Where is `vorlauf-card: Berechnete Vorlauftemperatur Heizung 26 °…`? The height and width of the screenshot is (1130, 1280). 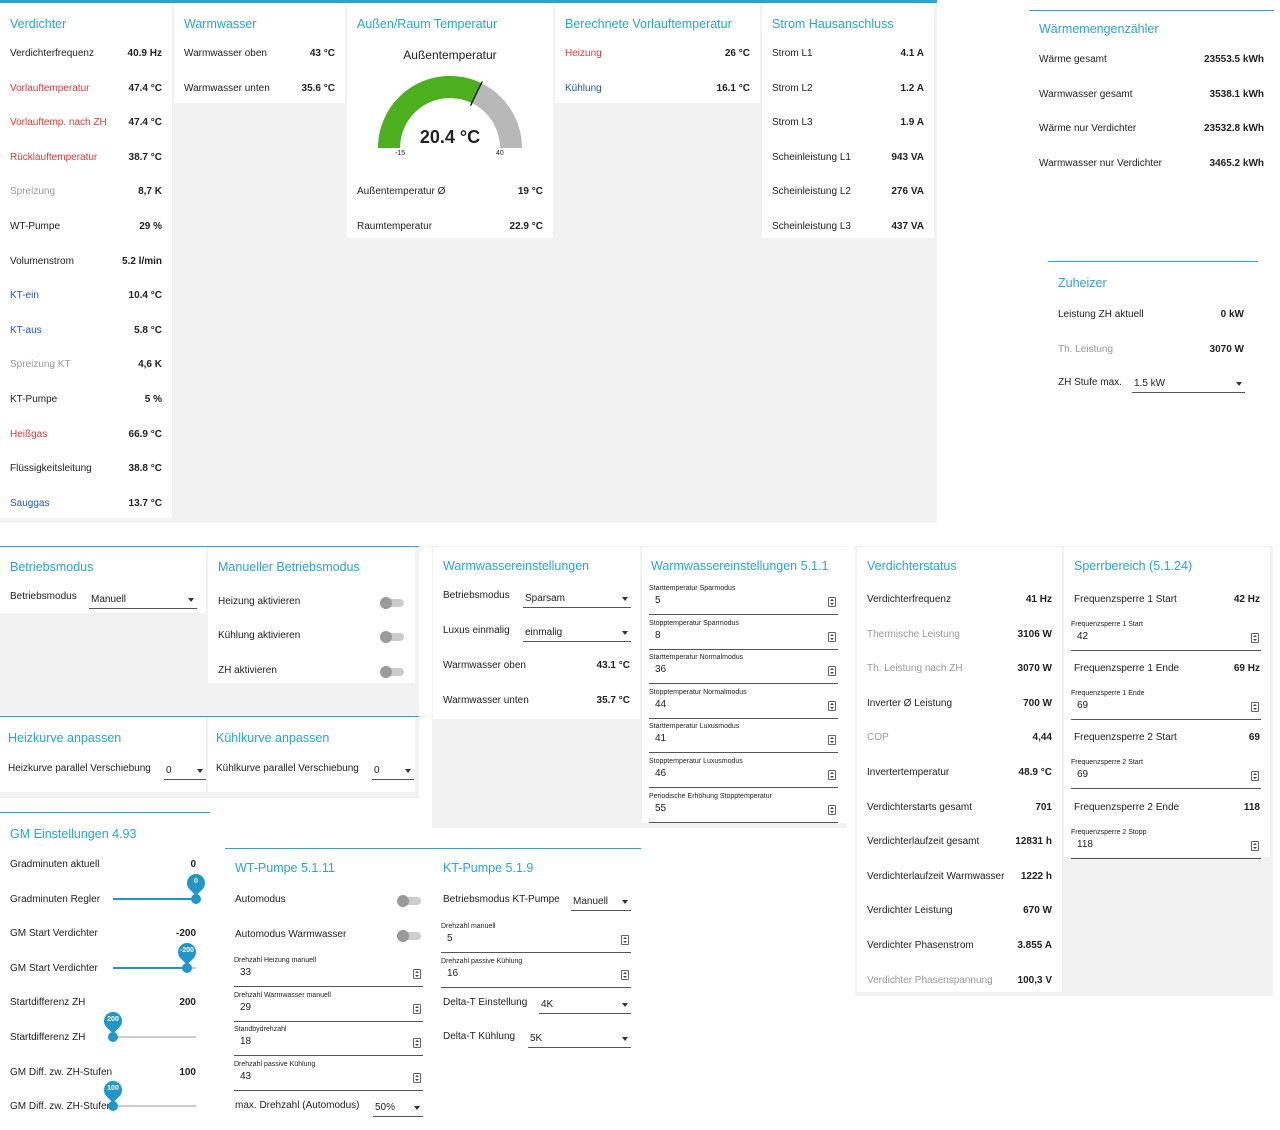 vorlauf-card: Berechnete Vorlauftemperatur Heizung 26 °… is located at coordinates (657, 53).